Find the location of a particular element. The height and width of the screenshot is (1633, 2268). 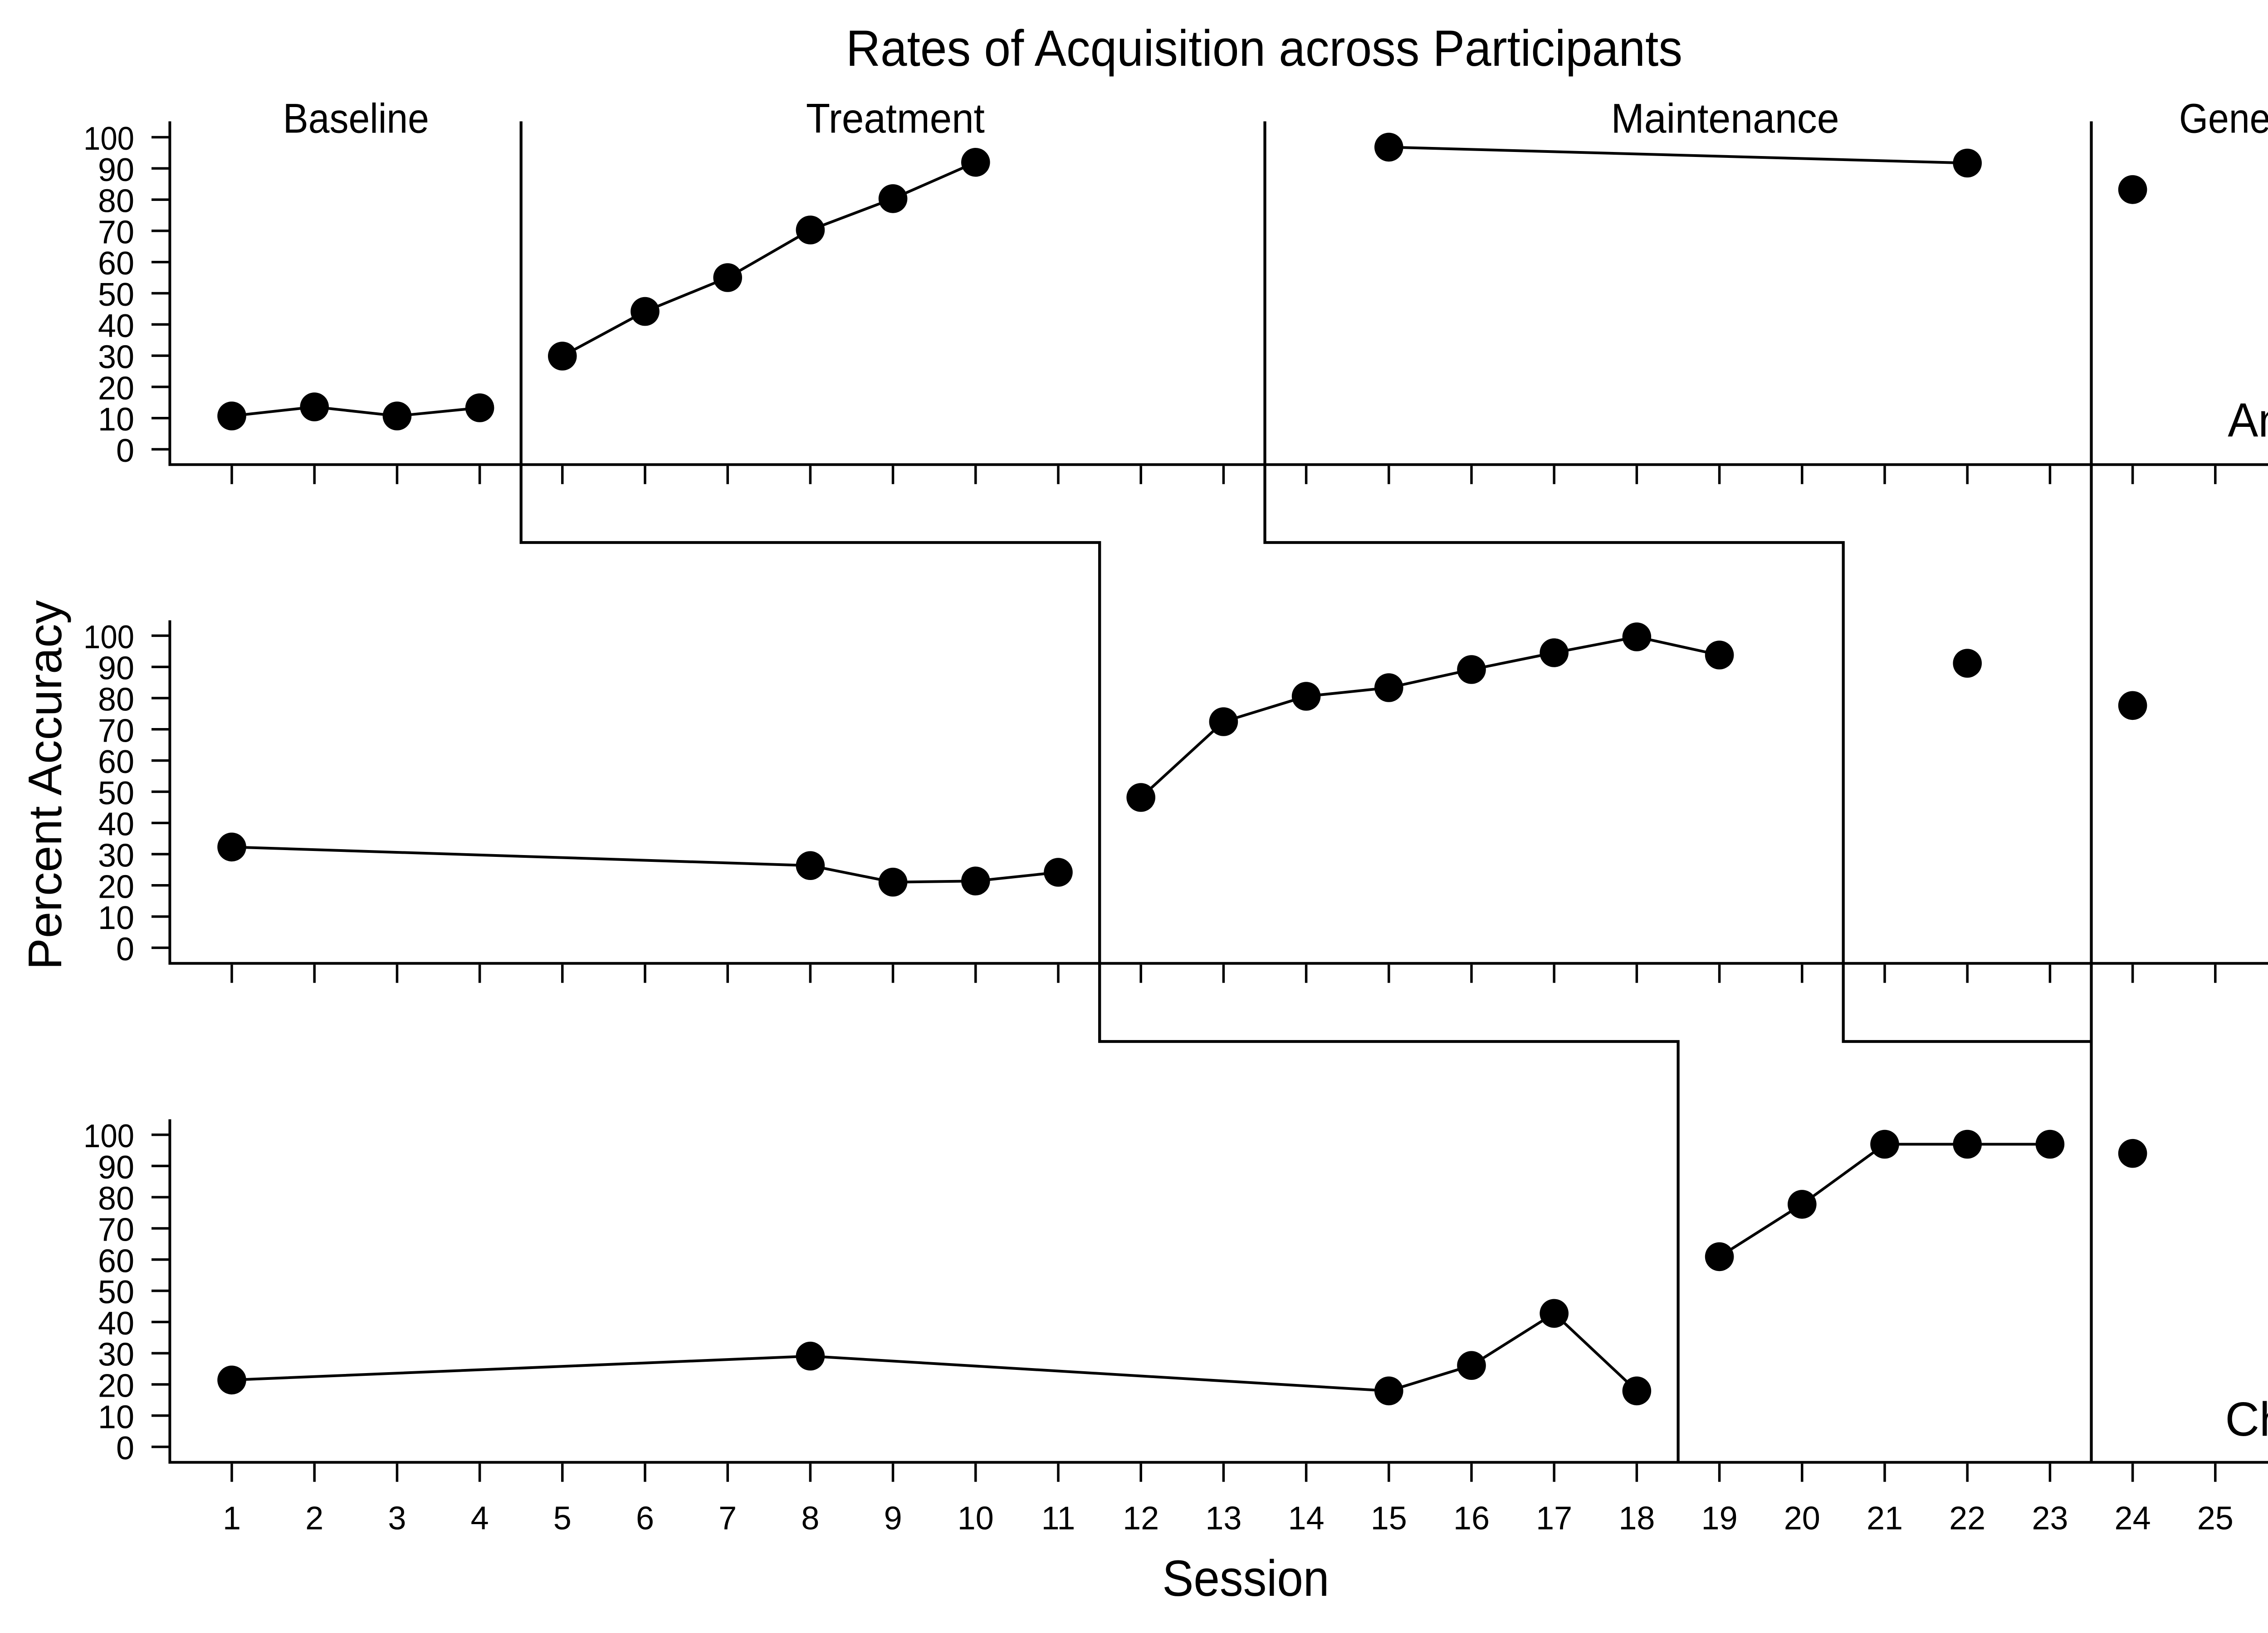

svg-text: Percent Accuracy is located at coordinates (45, 785).